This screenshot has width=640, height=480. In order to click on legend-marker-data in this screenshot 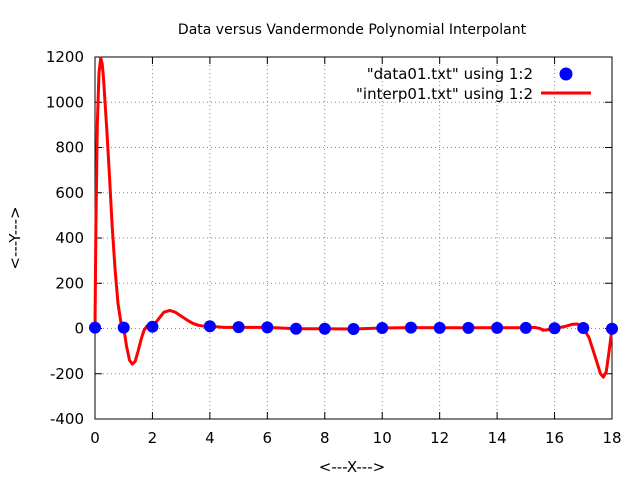, I will do `click(566, 74)`.